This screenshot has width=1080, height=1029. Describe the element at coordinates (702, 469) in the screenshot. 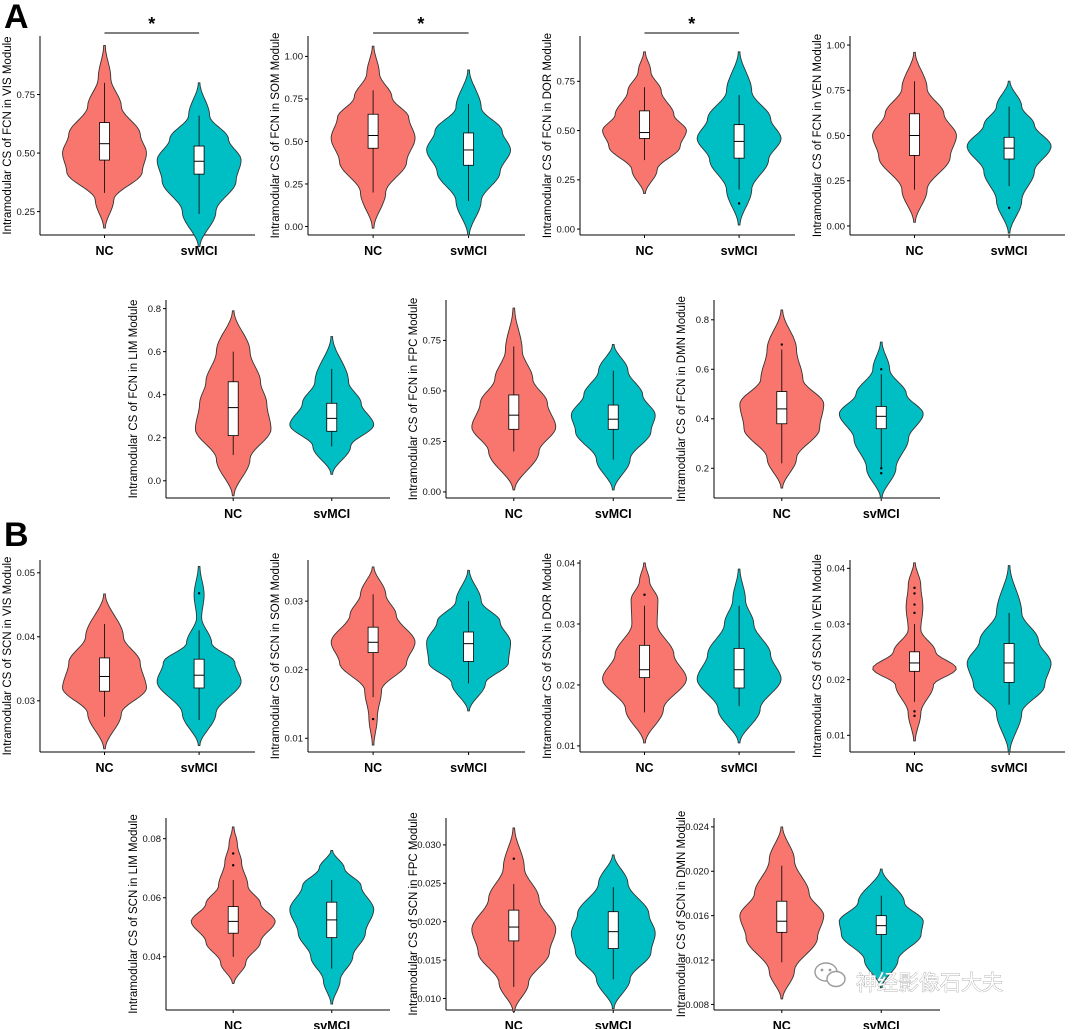

I see `y-tick-label: 0.2` at that location.